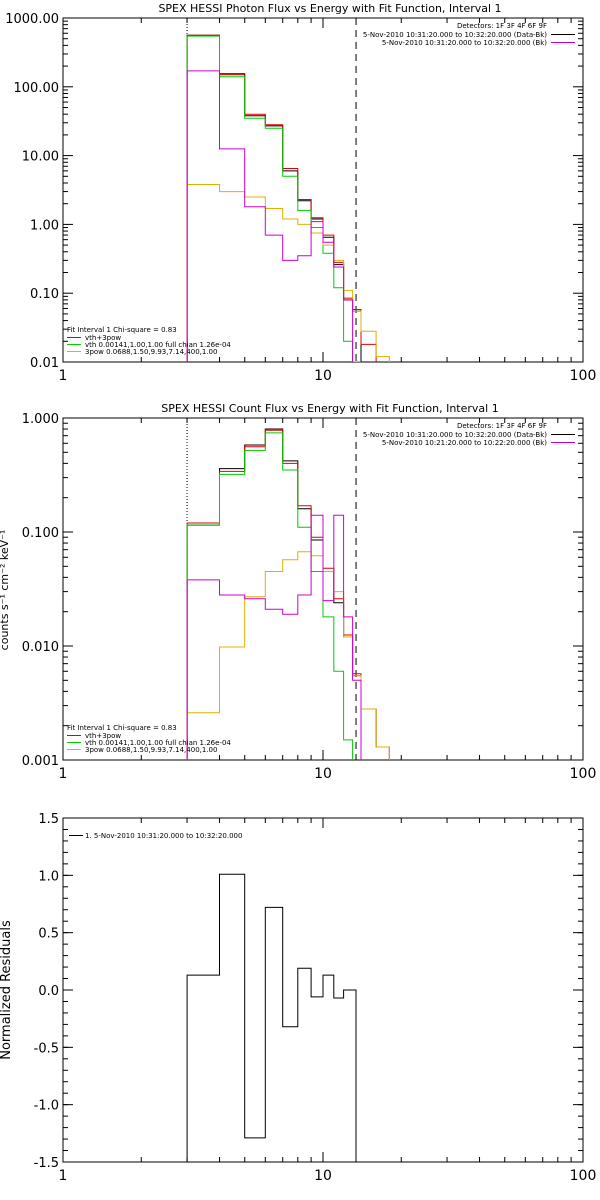 The width and height of the screenshot is (600, 1200). Describe the element at coordinates (40, 157) in the screenshot. I see `y-tick-label: 10.00` at that location.